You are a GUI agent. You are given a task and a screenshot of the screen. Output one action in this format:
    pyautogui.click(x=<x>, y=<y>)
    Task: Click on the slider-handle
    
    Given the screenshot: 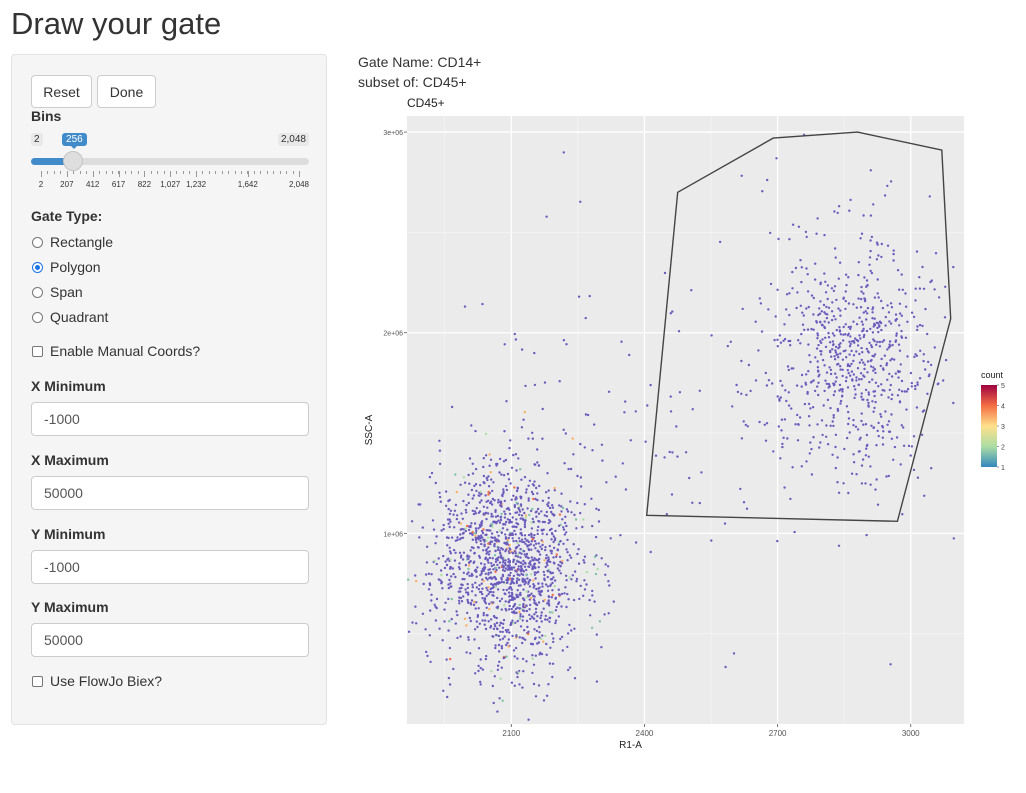 What is the action you would take?
    pyautogui.click(x=73, y=161)
    